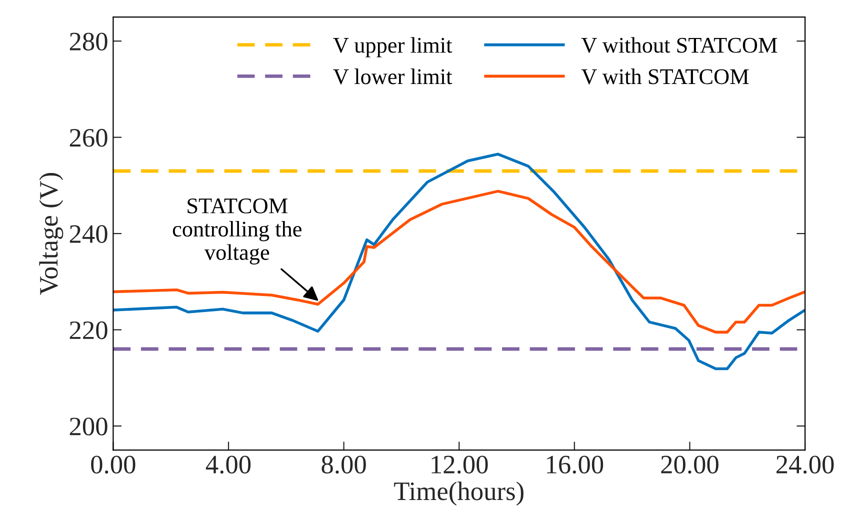 This screenshot has height=532, width=851. What do you see at coordinates (344, 465) in the screenshot?
I see `x-tick-label: 8.00` at bounding box center [344, 465].